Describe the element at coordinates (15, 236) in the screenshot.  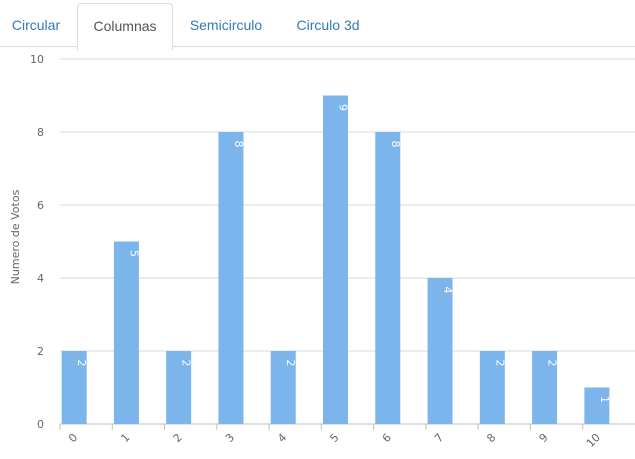
I see `y-axis-title: Numero de Votos` at that location.